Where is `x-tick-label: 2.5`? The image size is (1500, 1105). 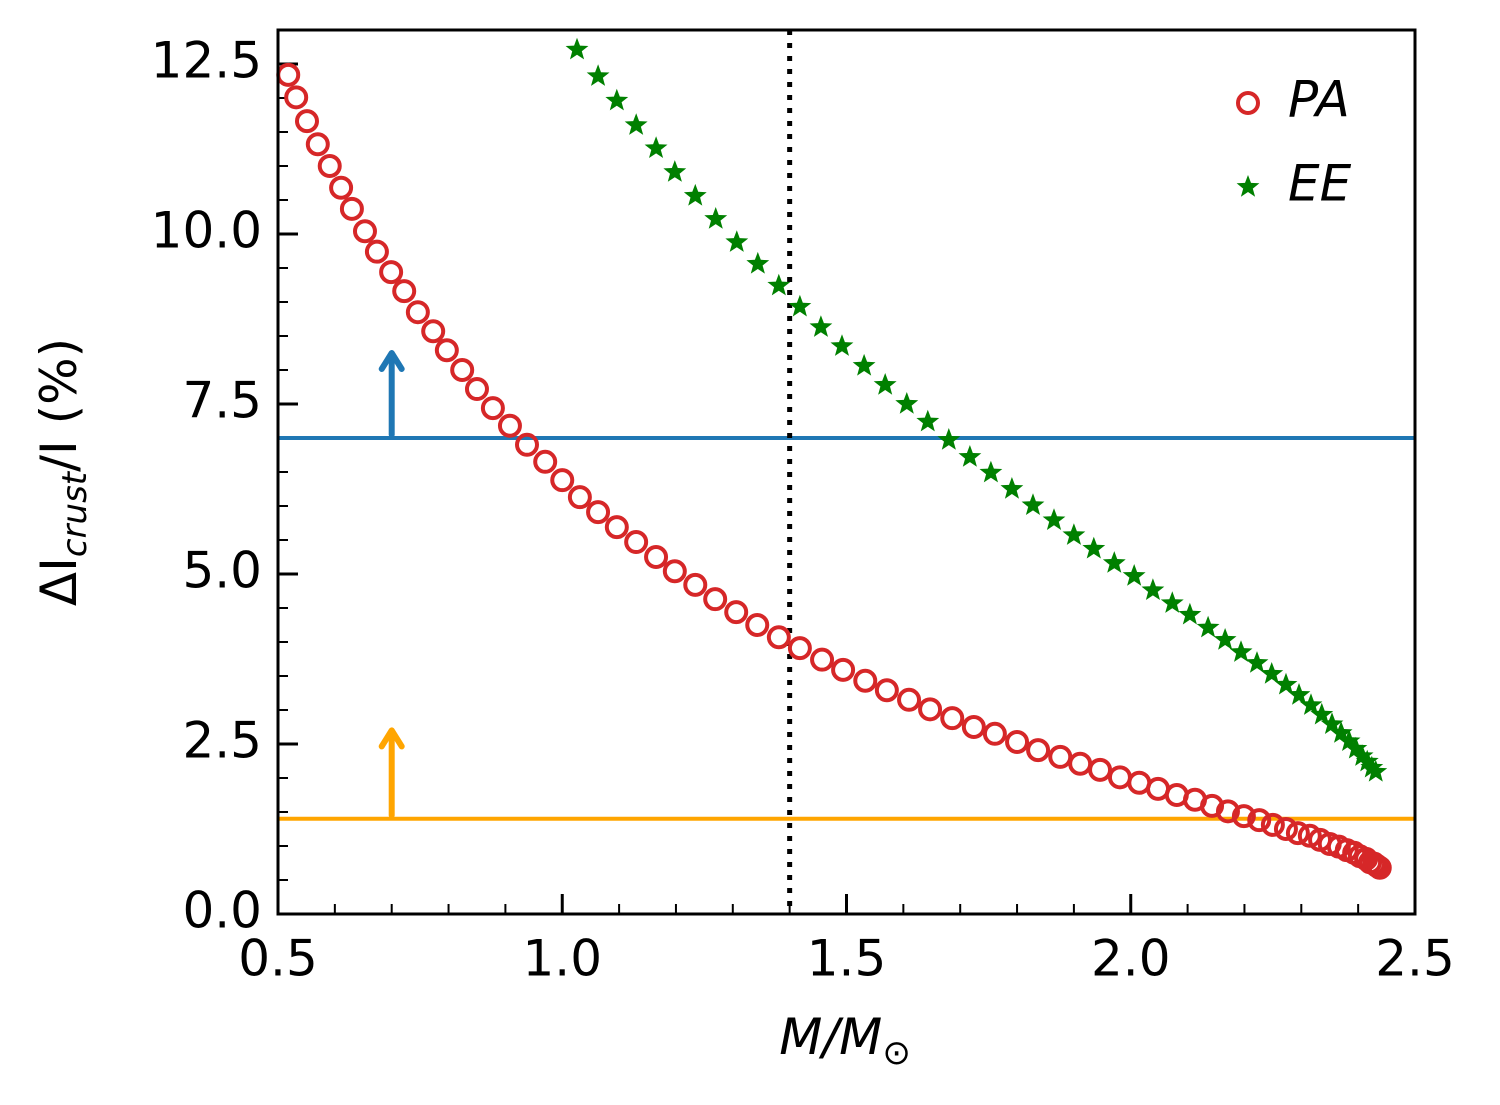
x-tick-label: 2.5 is located at coordinates (1415, 959).